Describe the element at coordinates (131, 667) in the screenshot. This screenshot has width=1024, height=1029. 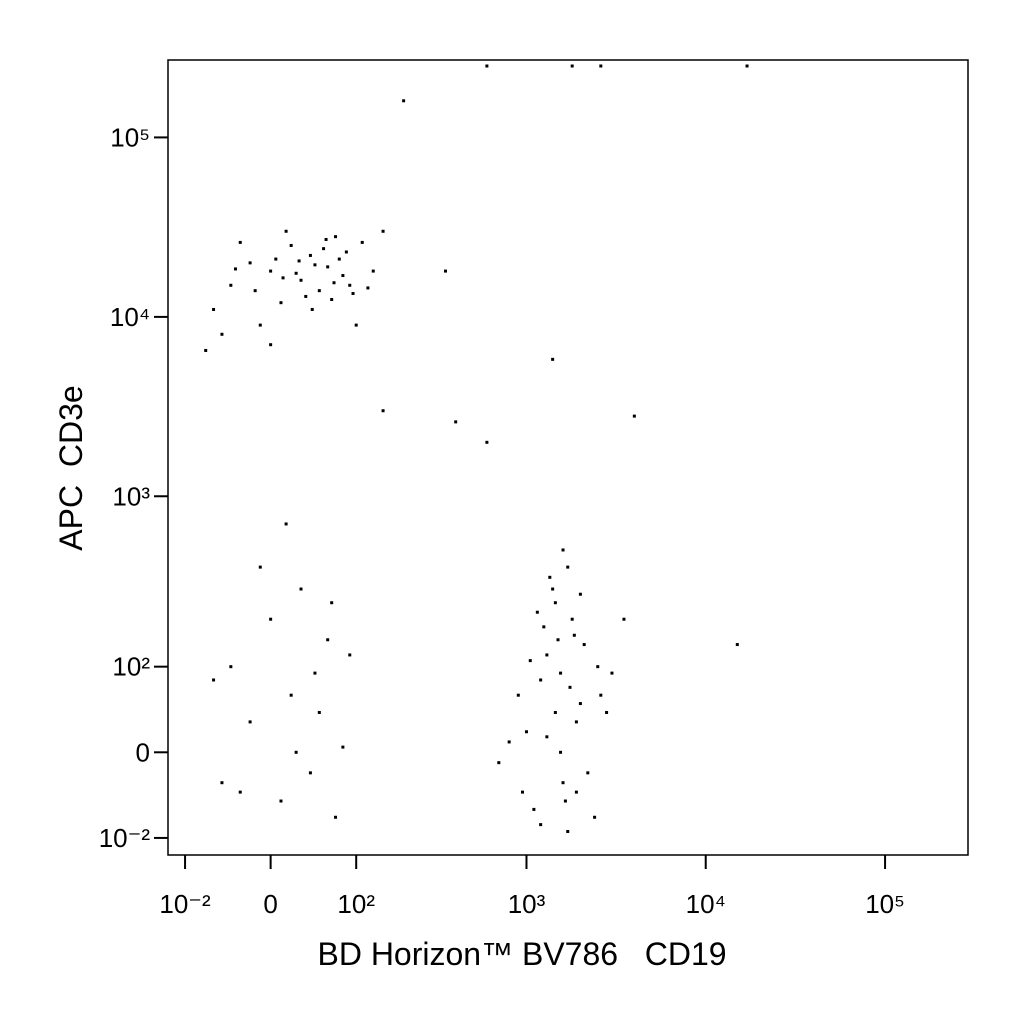
I see `y-tick-label: 10²` at that location.